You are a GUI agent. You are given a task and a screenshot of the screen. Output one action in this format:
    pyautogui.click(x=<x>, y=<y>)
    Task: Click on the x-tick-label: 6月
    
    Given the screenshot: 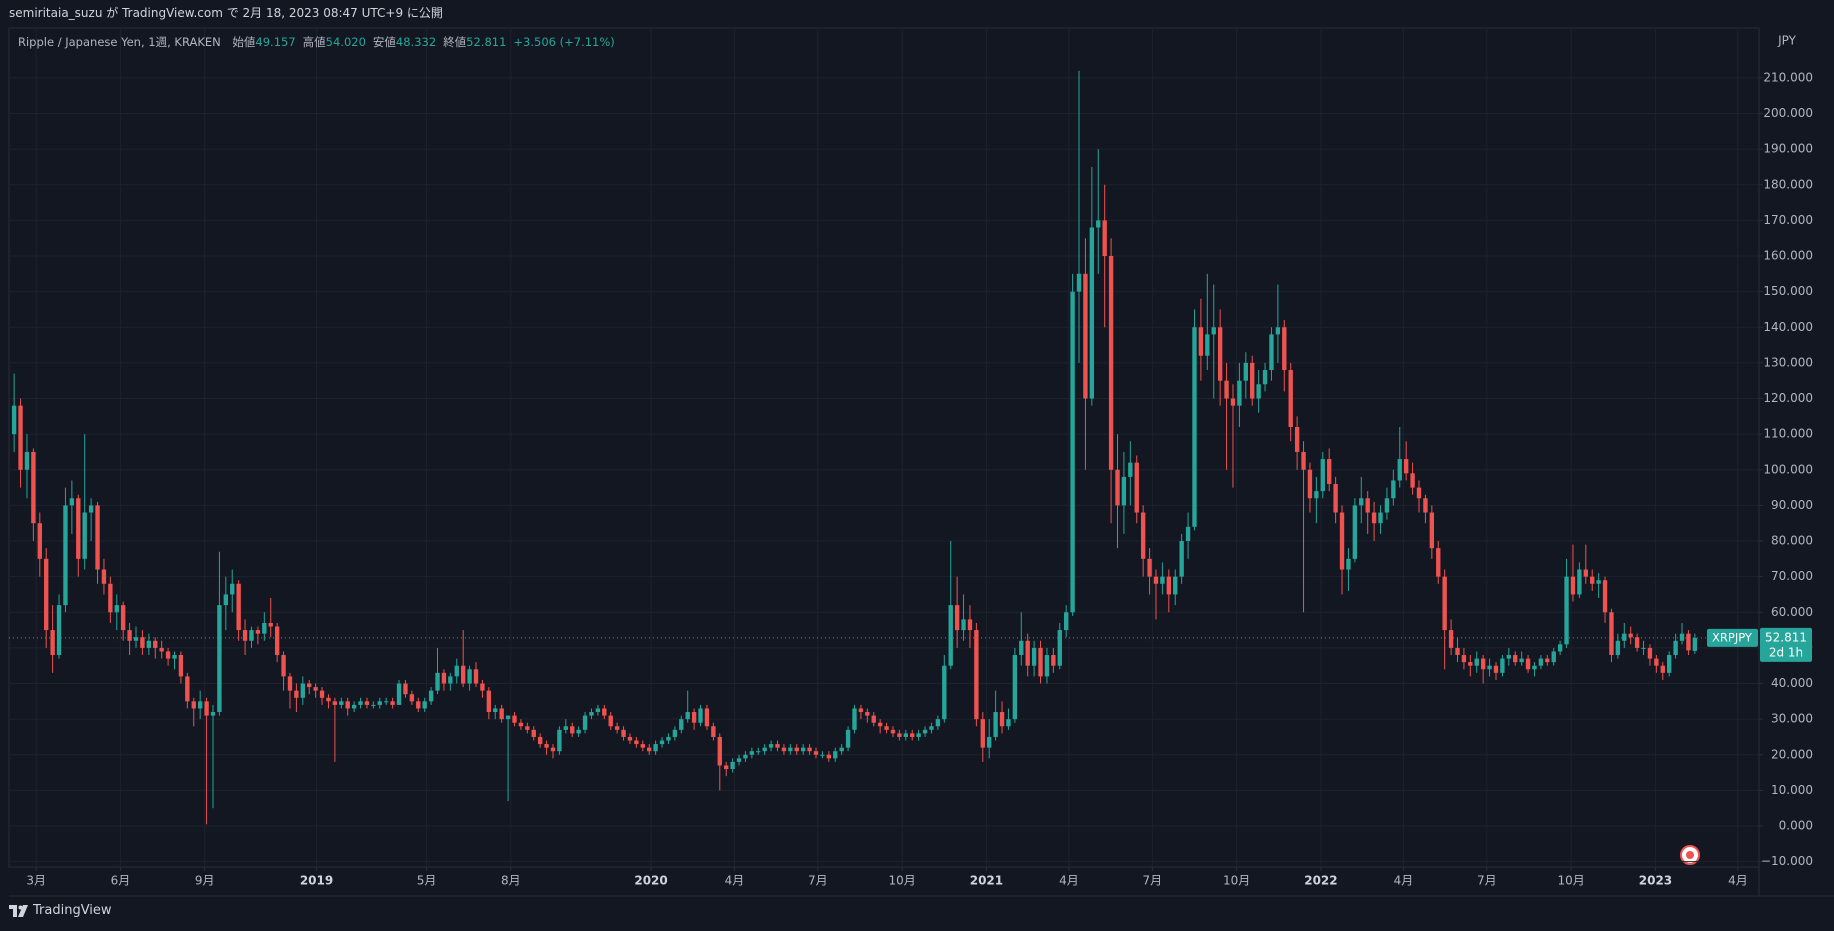 What is the action you would take?
    pyautogui.click(x=121, y=881)
    